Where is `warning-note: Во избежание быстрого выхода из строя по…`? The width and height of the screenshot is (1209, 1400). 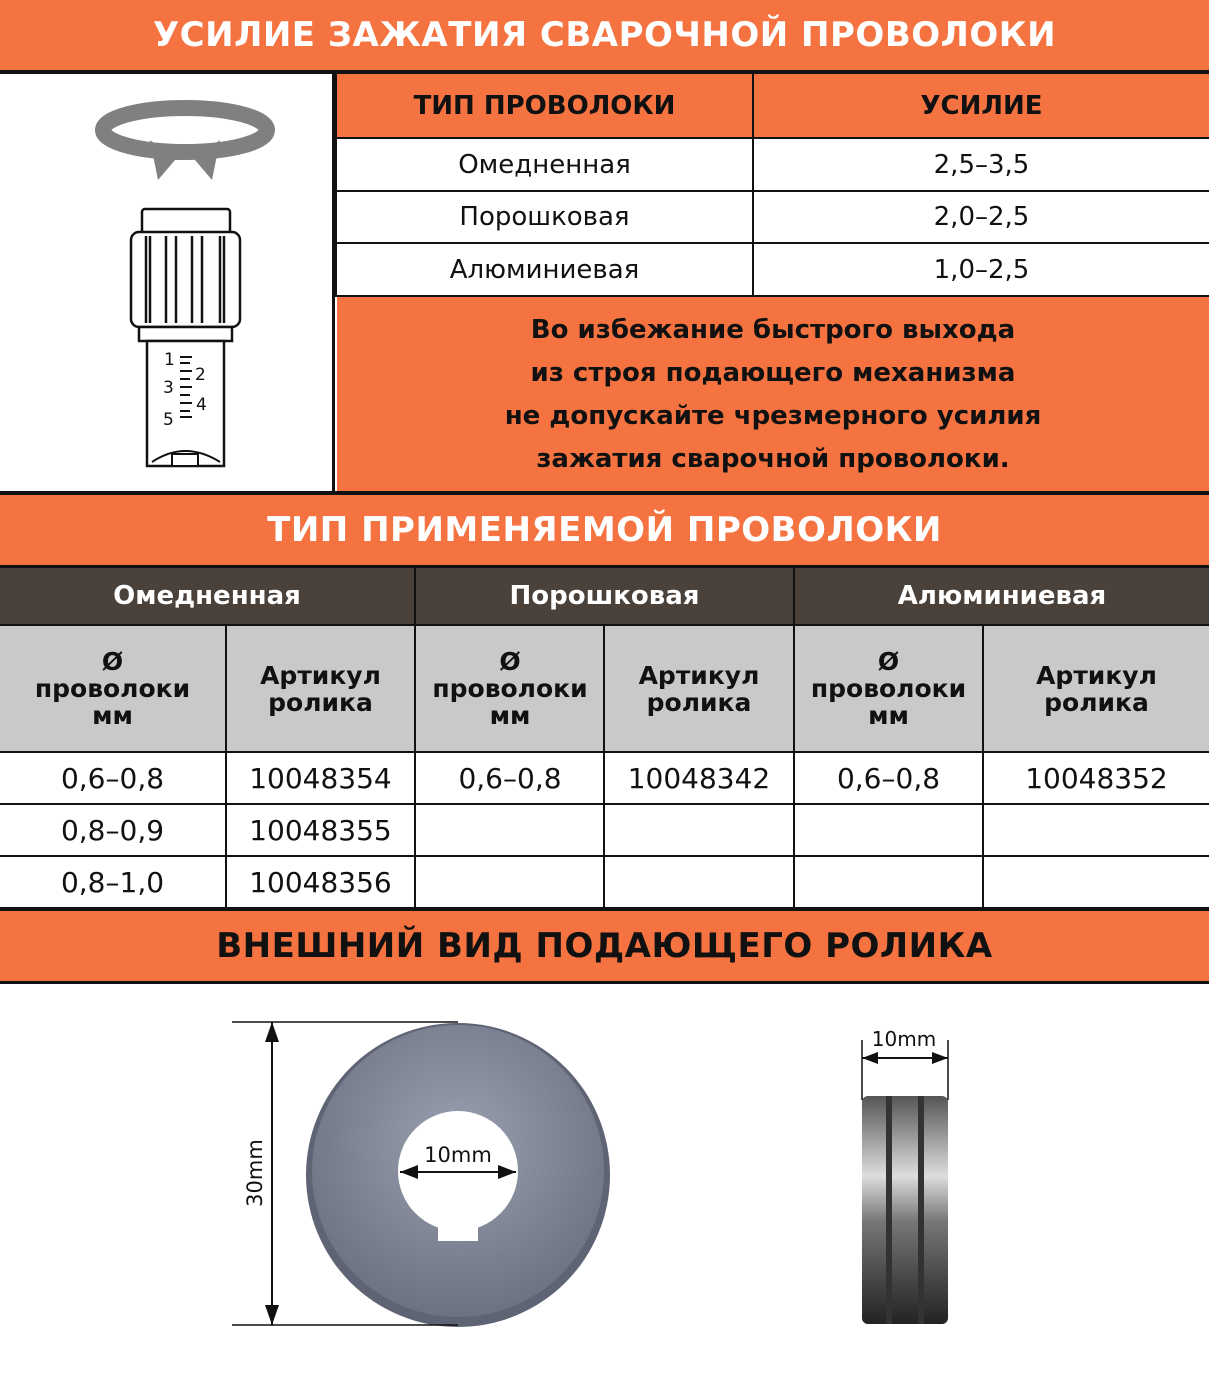
warning-note: Во избежание быстрого выхода из строя по… is located at coordinates (773, 394).